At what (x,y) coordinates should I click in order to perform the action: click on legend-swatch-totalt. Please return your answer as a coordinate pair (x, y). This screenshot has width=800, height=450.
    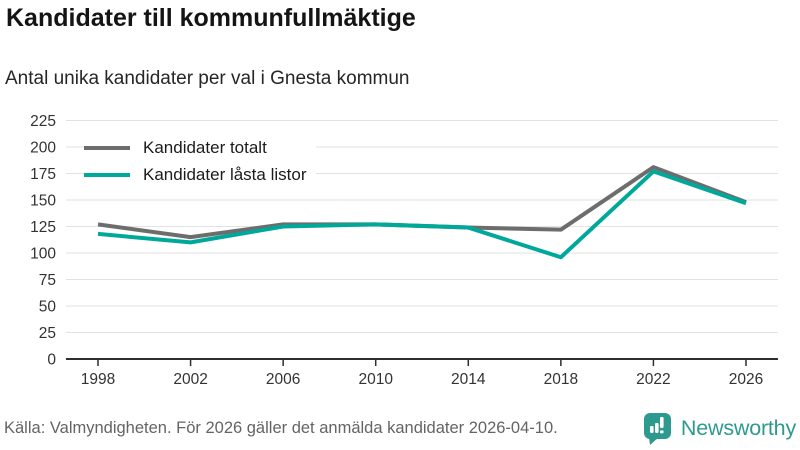
    Looking at the image, I should click on (107, 147).